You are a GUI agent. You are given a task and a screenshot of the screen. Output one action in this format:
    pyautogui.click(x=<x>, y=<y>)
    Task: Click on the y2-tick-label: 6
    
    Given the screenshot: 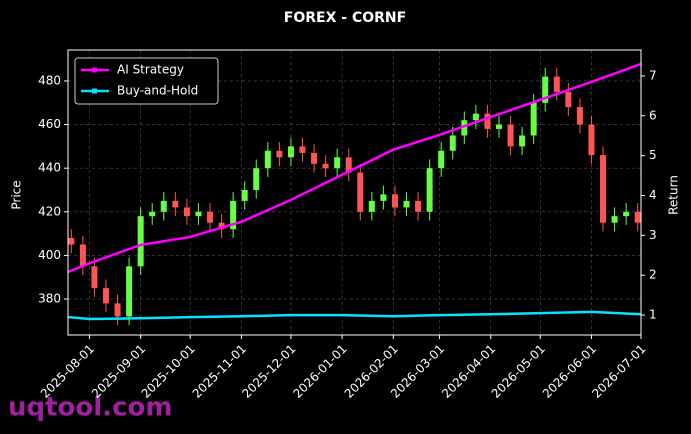 What is the action you would take?
    pyautogui.click(x=653, y=115)
    